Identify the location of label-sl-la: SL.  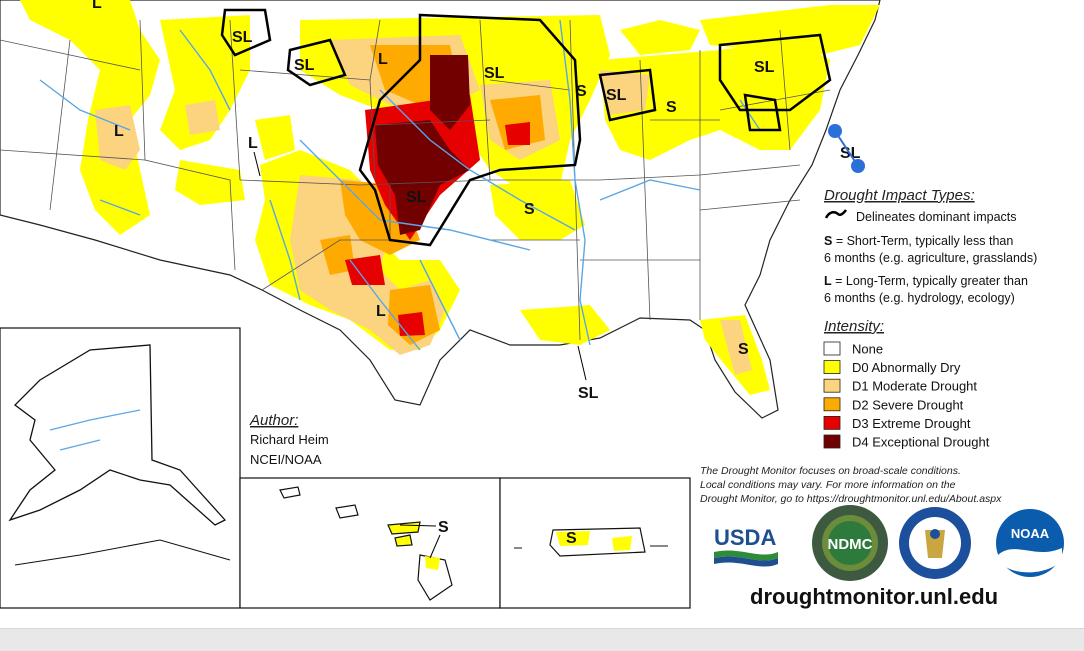
(588, 393).